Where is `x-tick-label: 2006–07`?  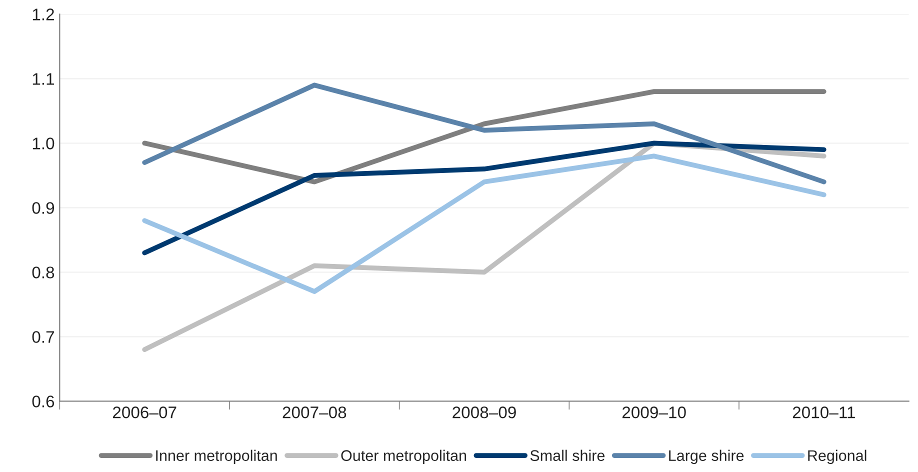
x-tick-label: 2006–07 is located at coordinates (144, 412).